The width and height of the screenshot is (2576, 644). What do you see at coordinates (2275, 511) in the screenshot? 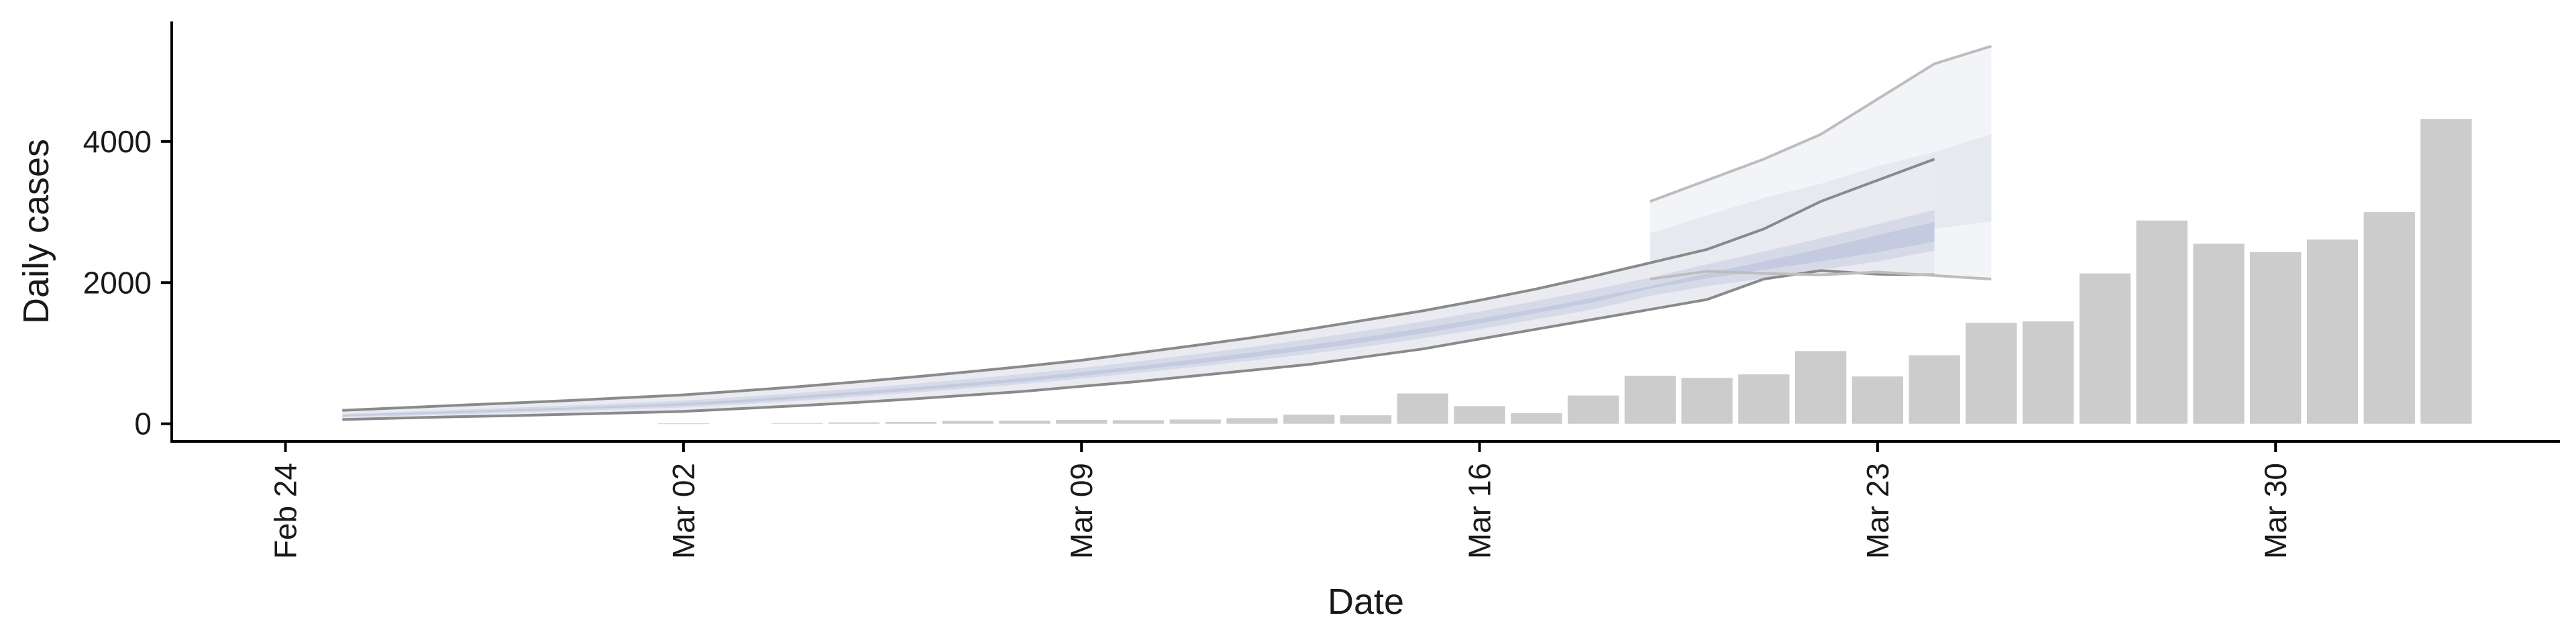
I see `x-tick-label: Mar 30` at bounding box center [2275, 511].